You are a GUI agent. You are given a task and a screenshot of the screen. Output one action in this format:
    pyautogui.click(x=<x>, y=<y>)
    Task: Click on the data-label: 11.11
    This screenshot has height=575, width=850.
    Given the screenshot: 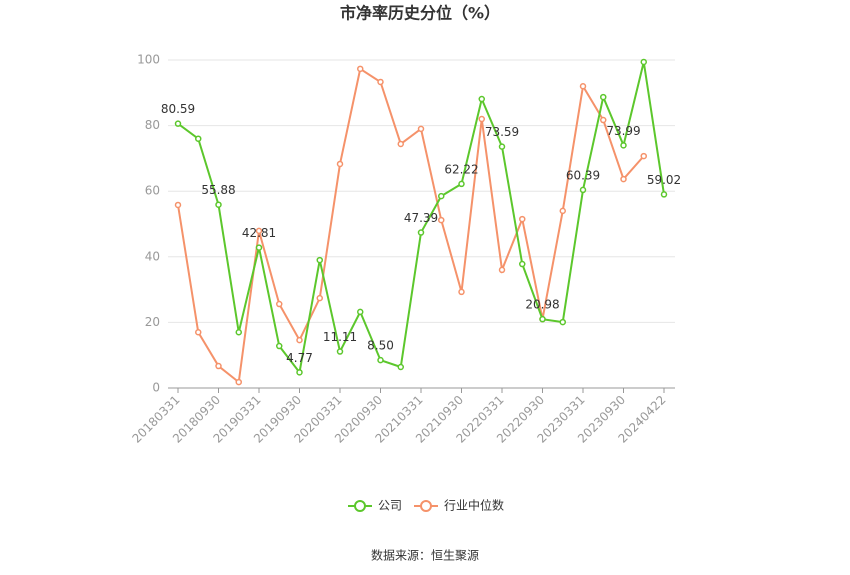 What is the action you would take?
    pyautogui.click(x=340, y=337)
    